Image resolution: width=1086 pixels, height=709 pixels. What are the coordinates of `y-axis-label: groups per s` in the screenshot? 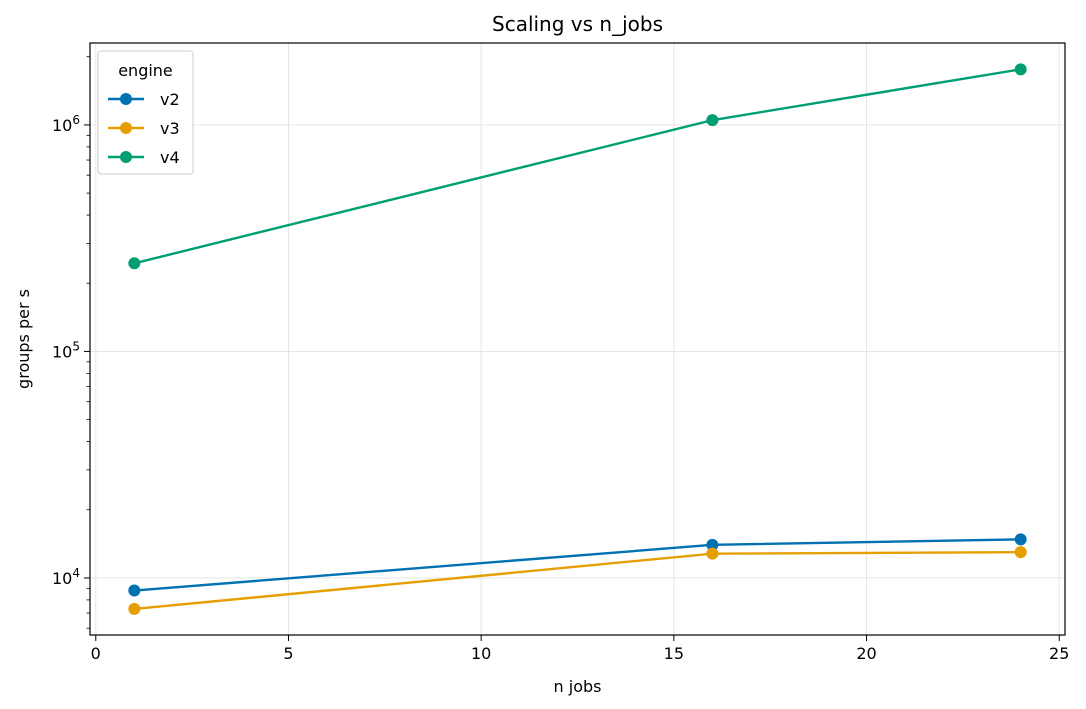 It's located at (23, 339).